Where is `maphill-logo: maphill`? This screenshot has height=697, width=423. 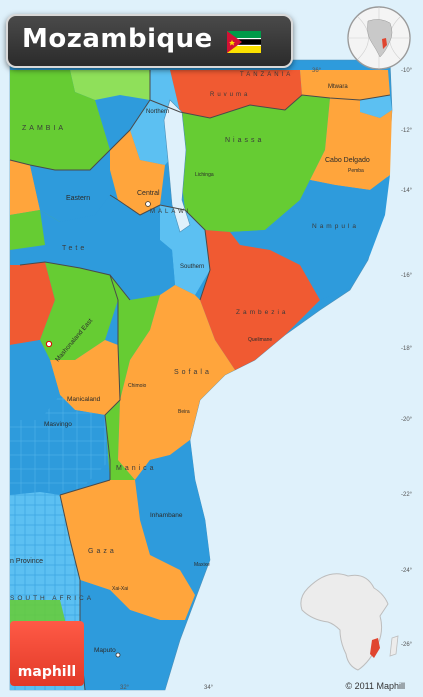
maphill-logo: maphill is located at coordinates (47, 653).